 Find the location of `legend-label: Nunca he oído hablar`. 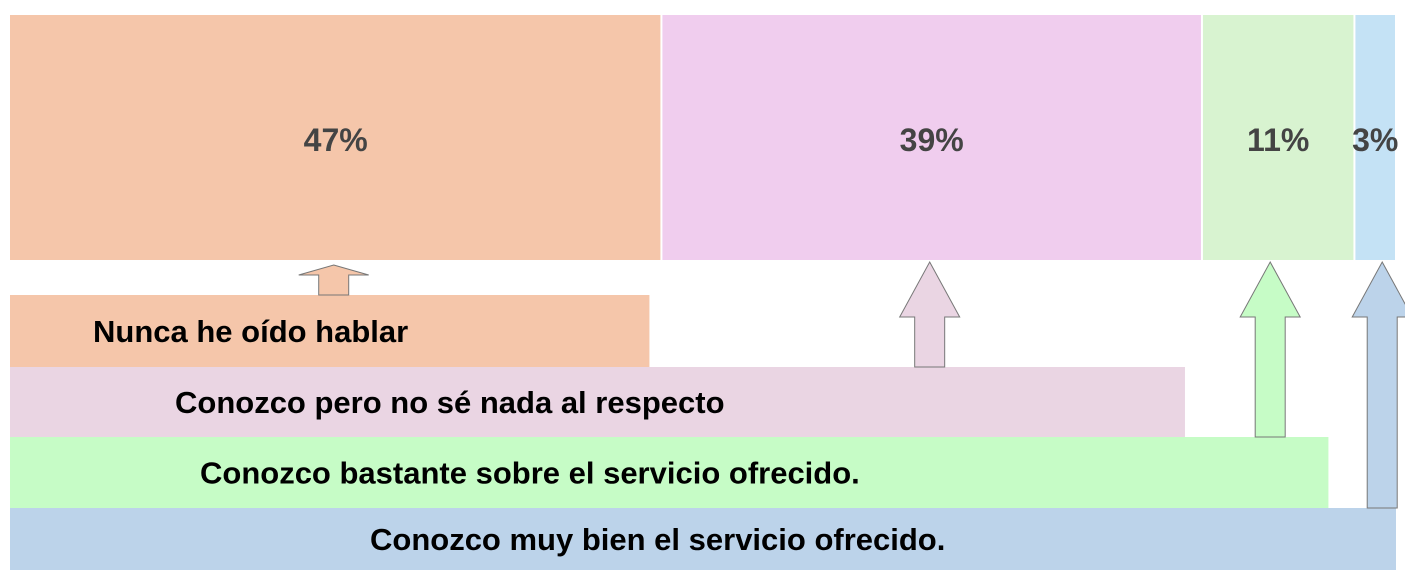

legend-label: Nunca he oído hablar is located at coordinates (250, 331).